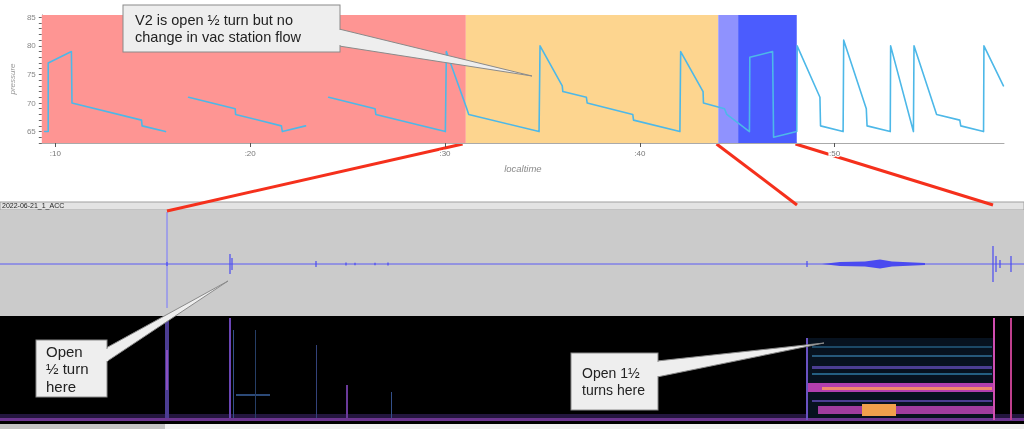 The image size is (1024, 429). What do you see at coordinates (31, 17) in the screenshot?
I see `y-tick-label: 85` at bounding box center [31, 17].